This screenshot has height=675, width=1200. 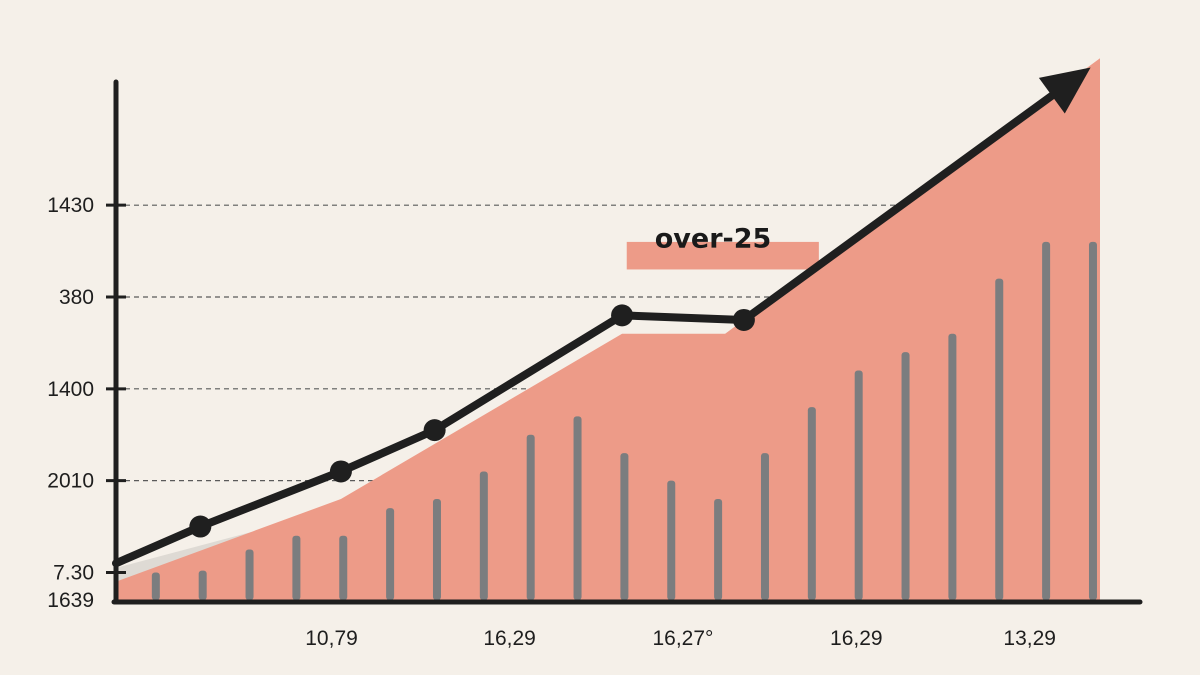 What do you see at coordinates (1064, 90) in the screenshot?
I see `arrow-head` at bounding box center [1064, 90].